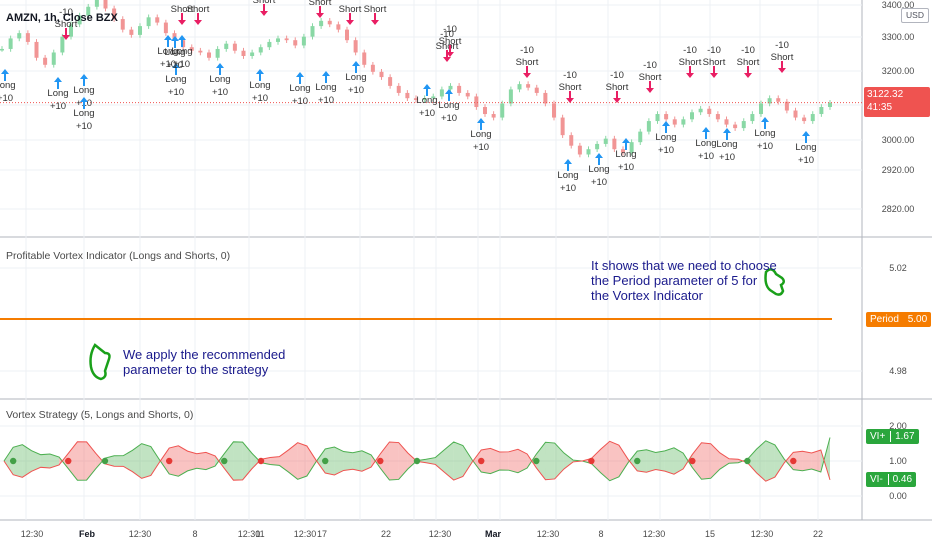 The height and width of the screenshot is (550, 932). Describe the element at coordinates (899, 319) in the screenshot. I see `period-badge: Period 5.00` at that location.